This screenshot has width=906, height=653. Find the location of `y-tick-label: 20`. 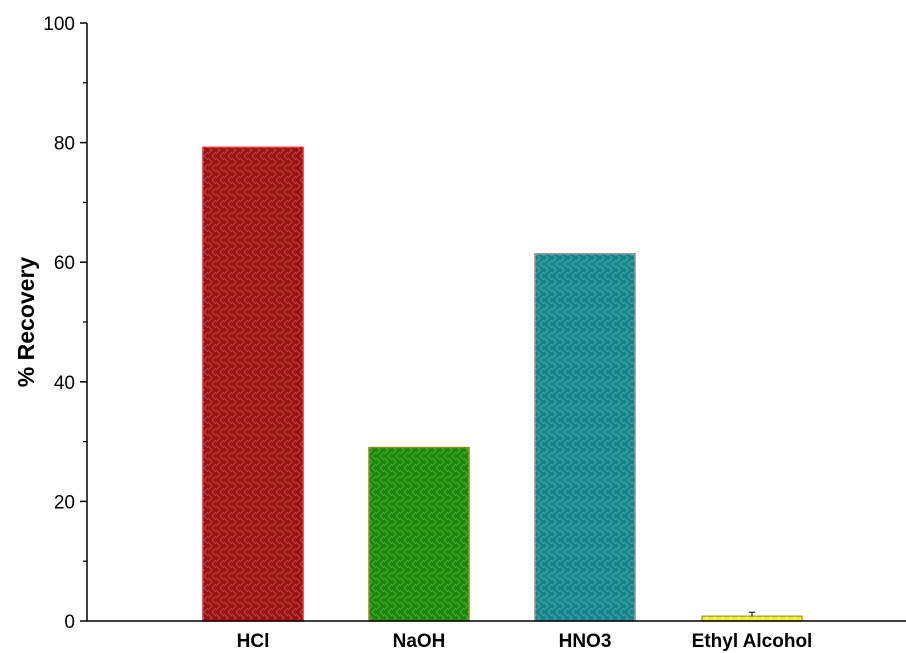

y-tick-label: 20 is located at coordinates (64, 502).